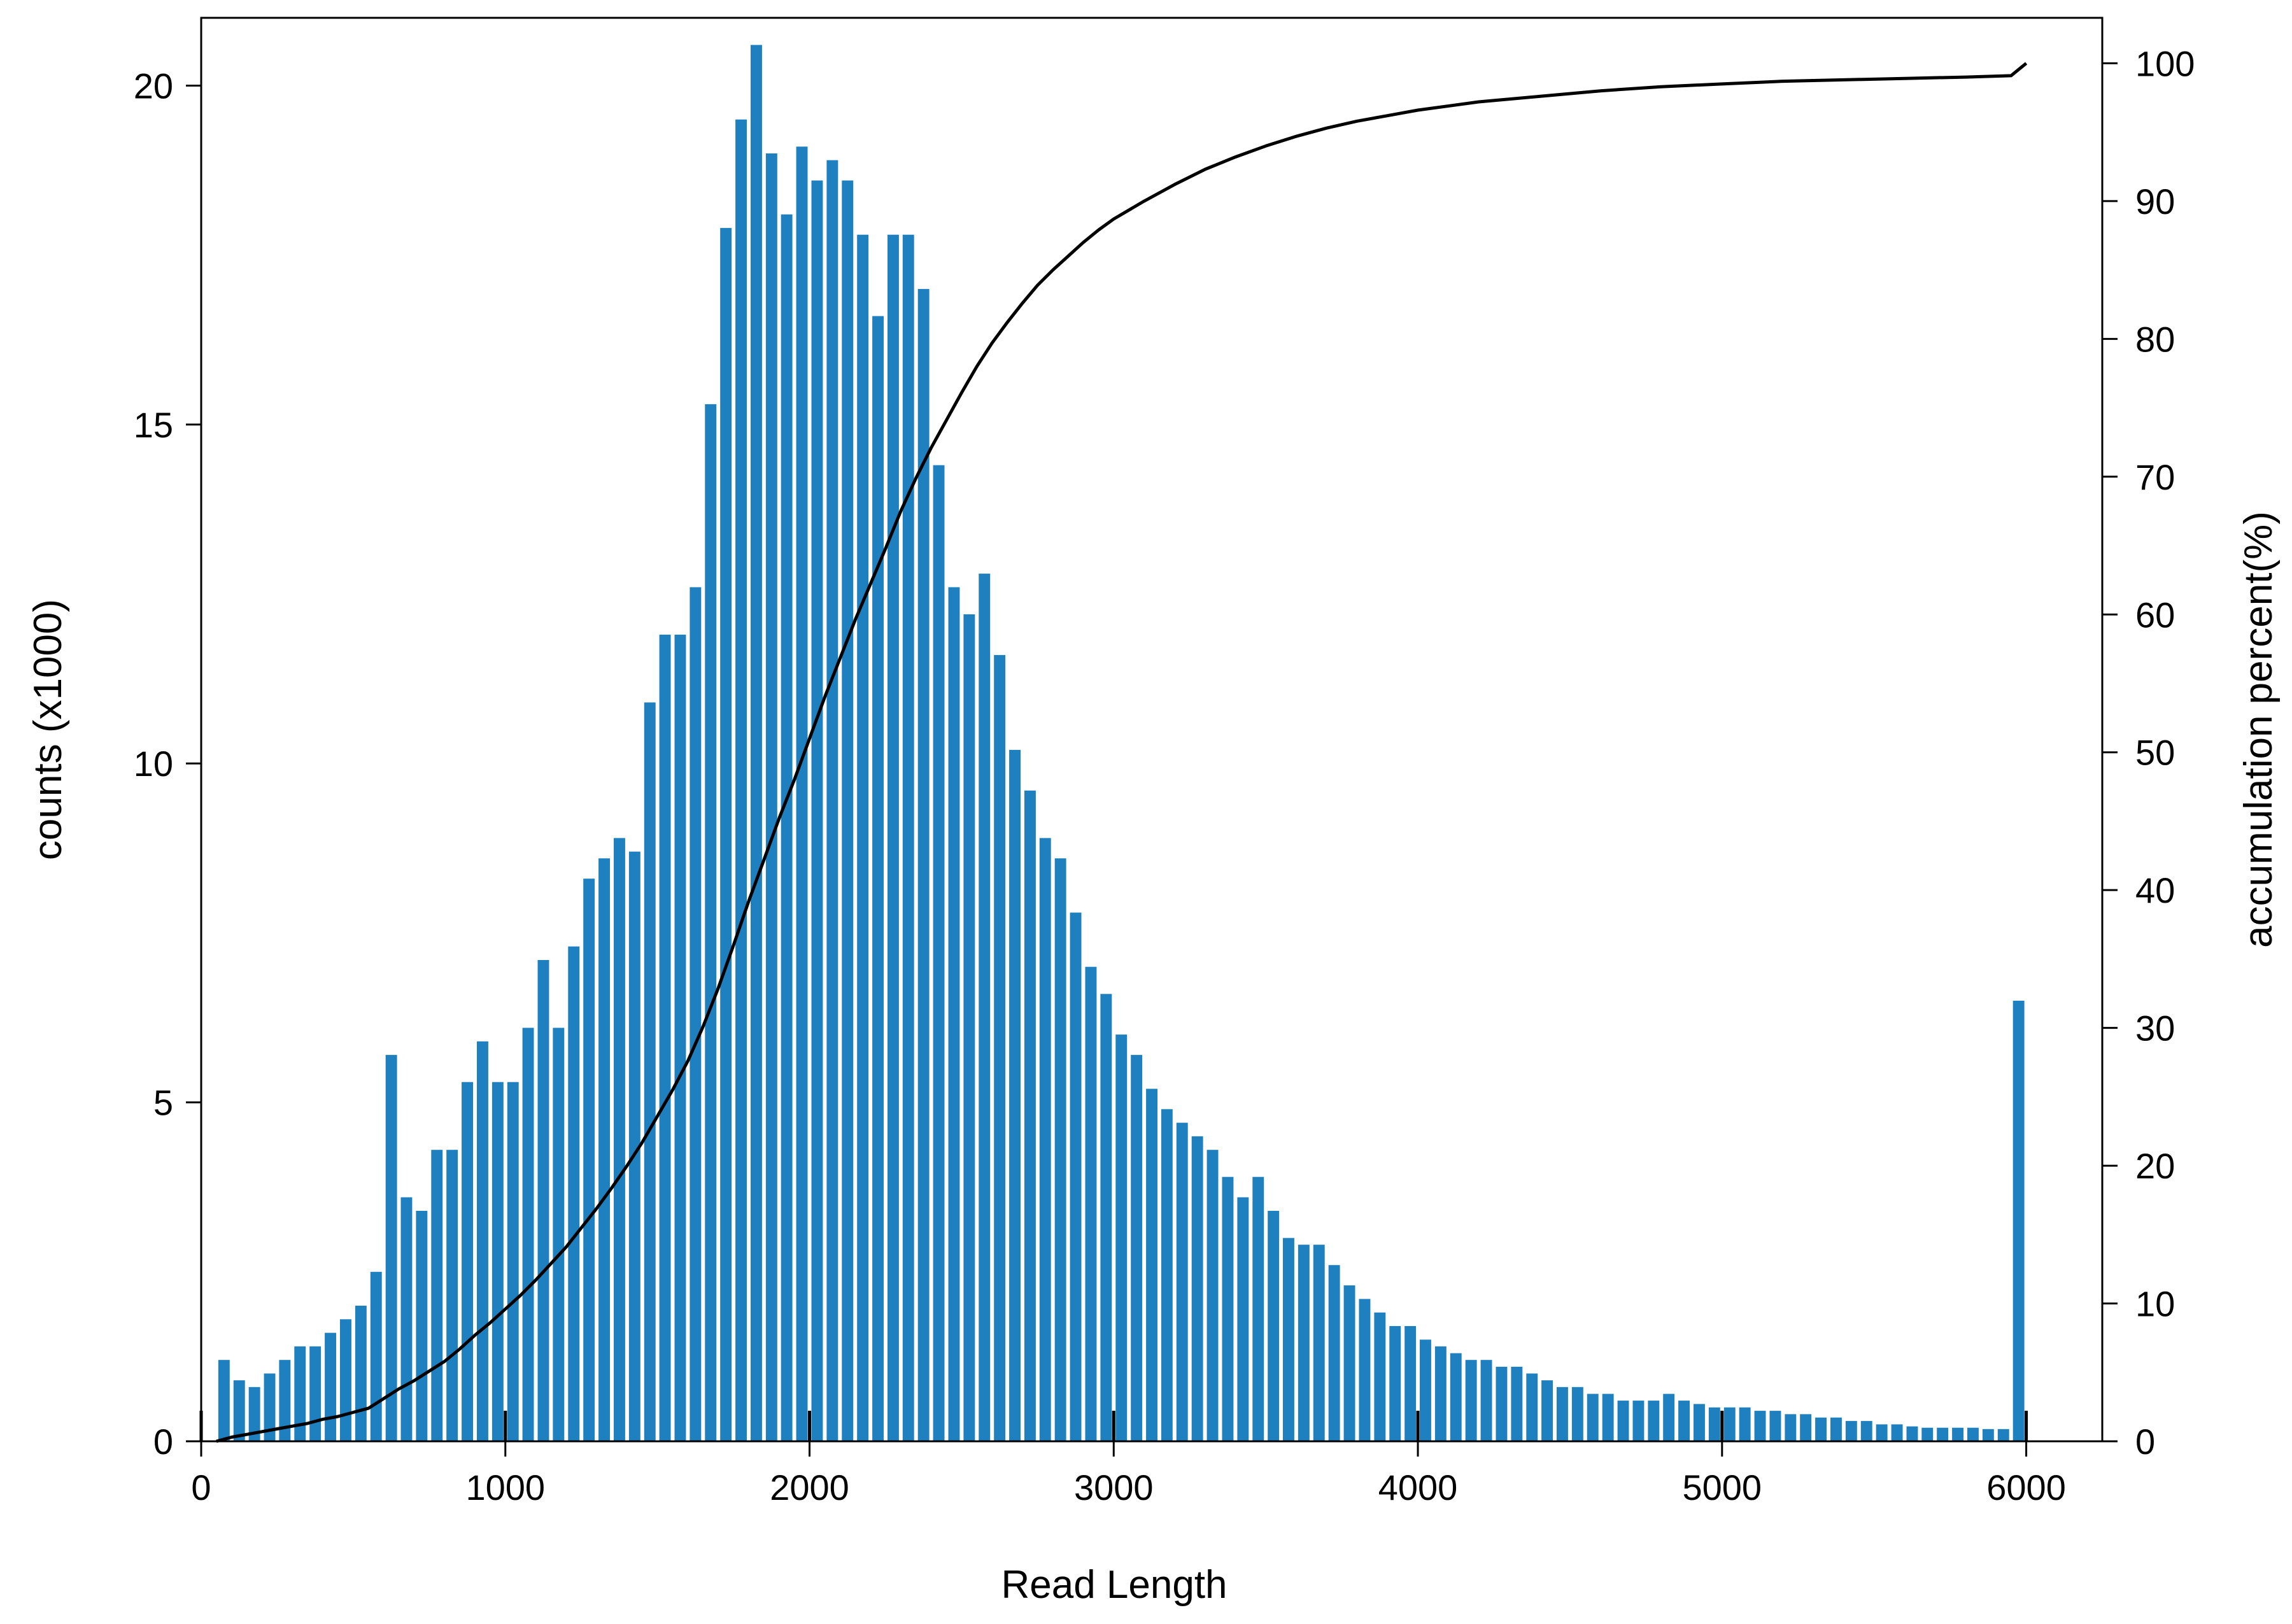 This screenshot has height=1624, width=2292. I want to click on x-tick-label: 6000, so click(2026, 1487).